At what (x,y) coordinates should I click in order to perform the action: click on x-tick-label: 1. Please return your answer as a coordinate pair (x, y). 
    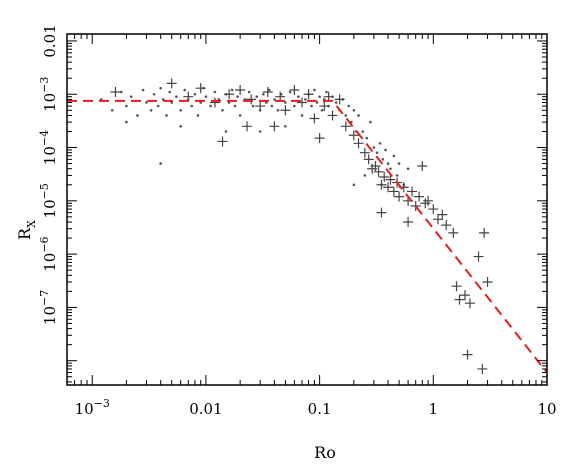
    Looking at the image, I should click on (434, 409).